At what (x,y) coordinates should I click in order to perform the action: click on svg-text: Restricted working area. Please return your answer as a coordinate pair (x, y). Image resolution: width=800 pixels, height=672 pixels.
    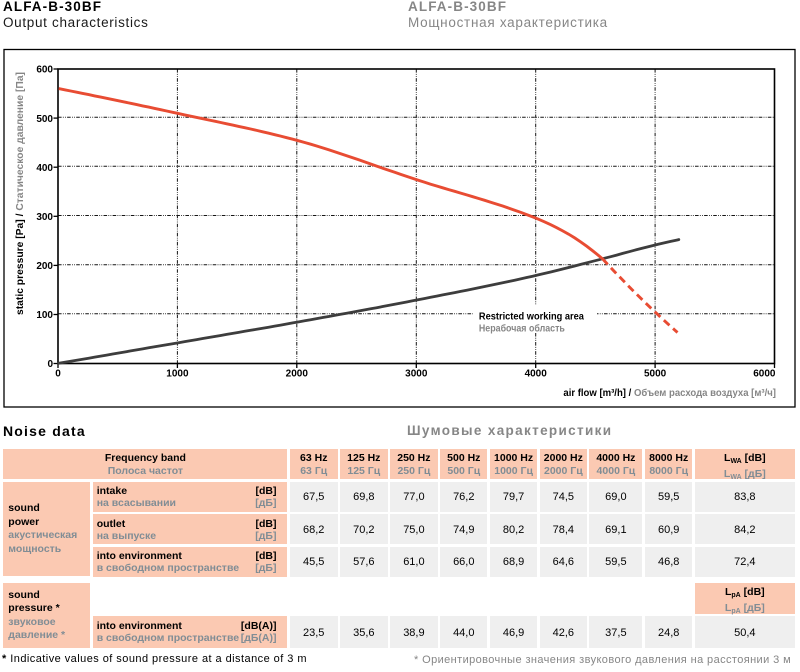
    Looking at the image, I should click on (531, 316).